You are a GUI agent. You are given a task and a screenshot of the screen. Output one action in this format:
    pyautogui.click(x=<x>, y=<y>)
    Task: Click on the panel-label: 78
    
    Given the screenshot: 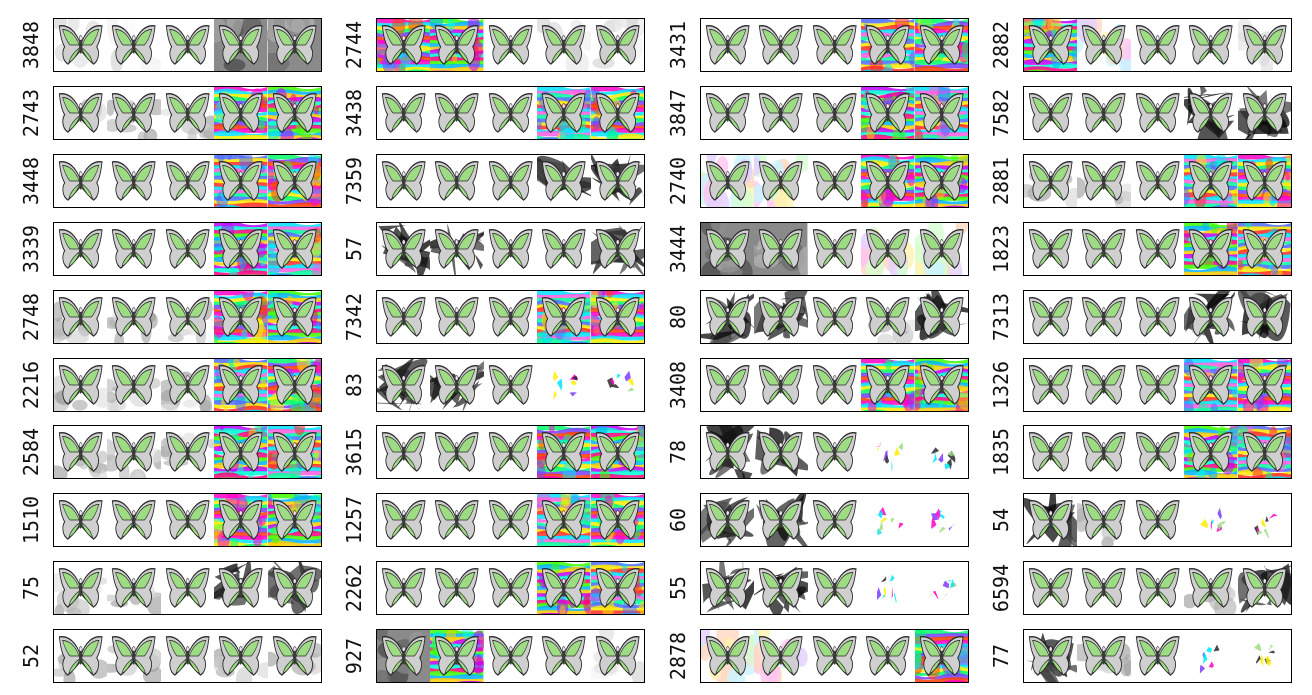 What is the action you would take?
    pyautogui.click(x=678, y=452)
    